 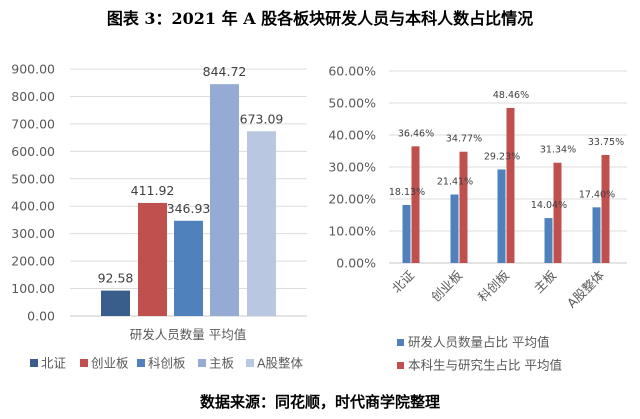 I want to click on x-category-label: 创业板, so click(x=446, y=285).